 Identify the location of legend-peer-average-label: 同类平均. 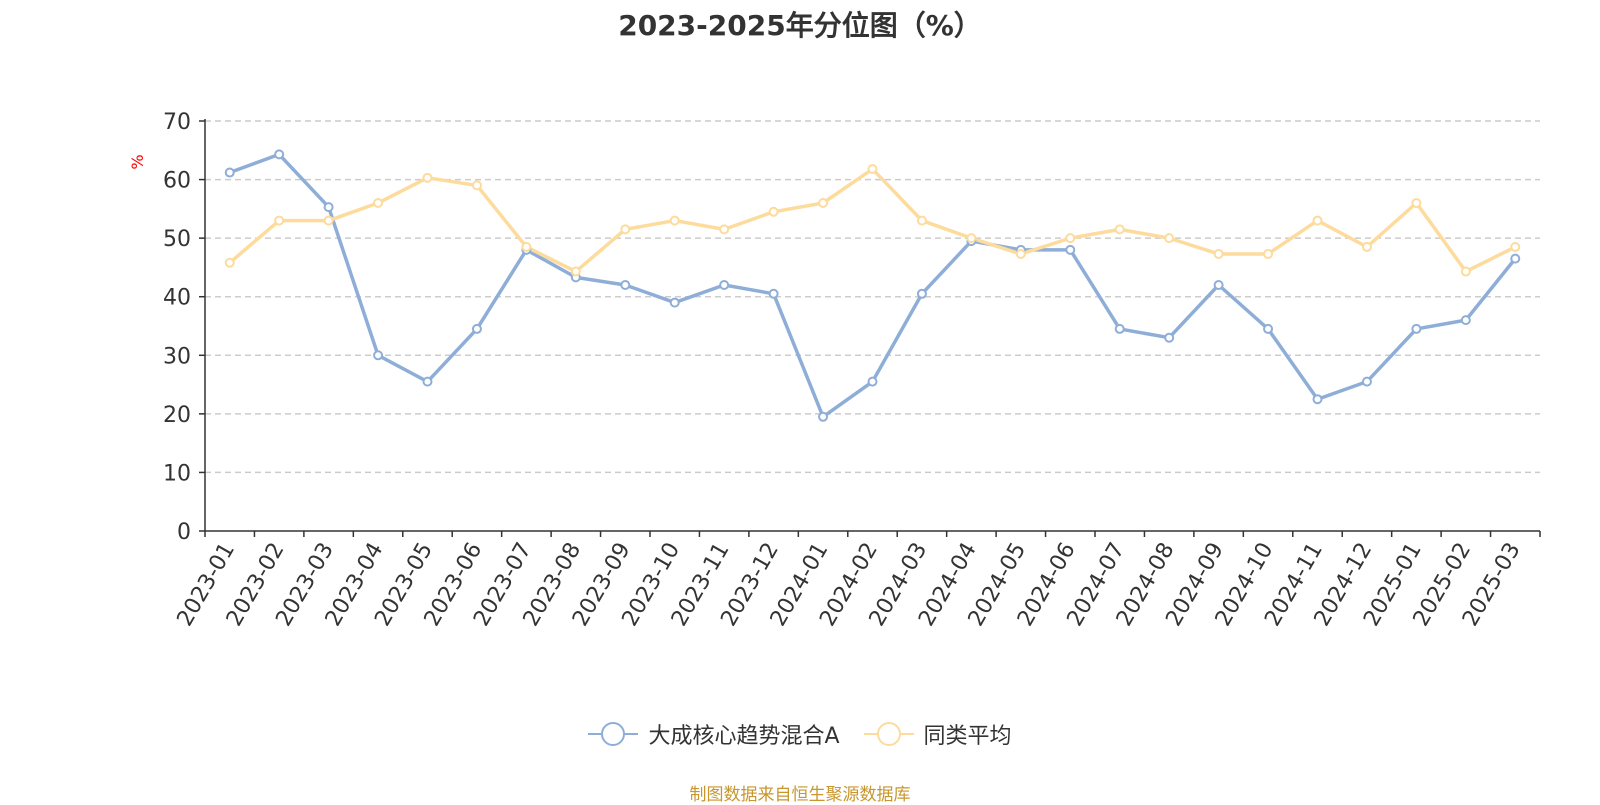
(967, 736).